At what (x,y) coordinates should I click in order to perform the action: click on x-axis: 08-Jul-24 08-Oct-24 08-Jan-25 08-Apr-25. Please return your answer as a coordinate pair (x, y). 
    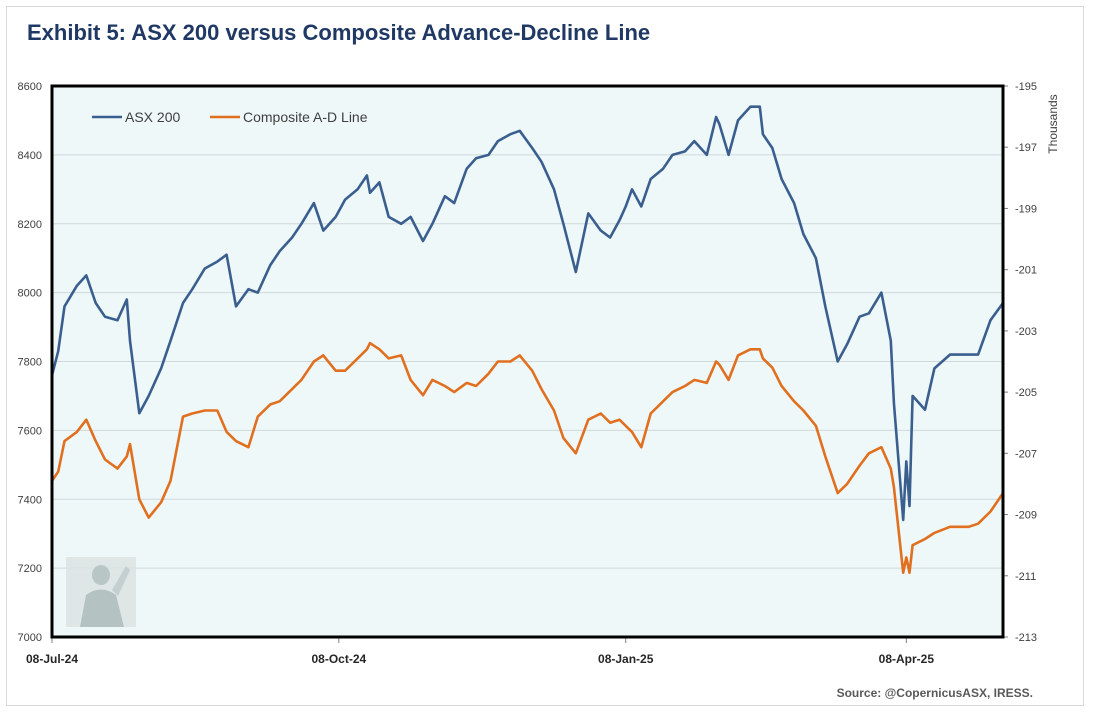
    Looking at the image, I should click on (480, 651).